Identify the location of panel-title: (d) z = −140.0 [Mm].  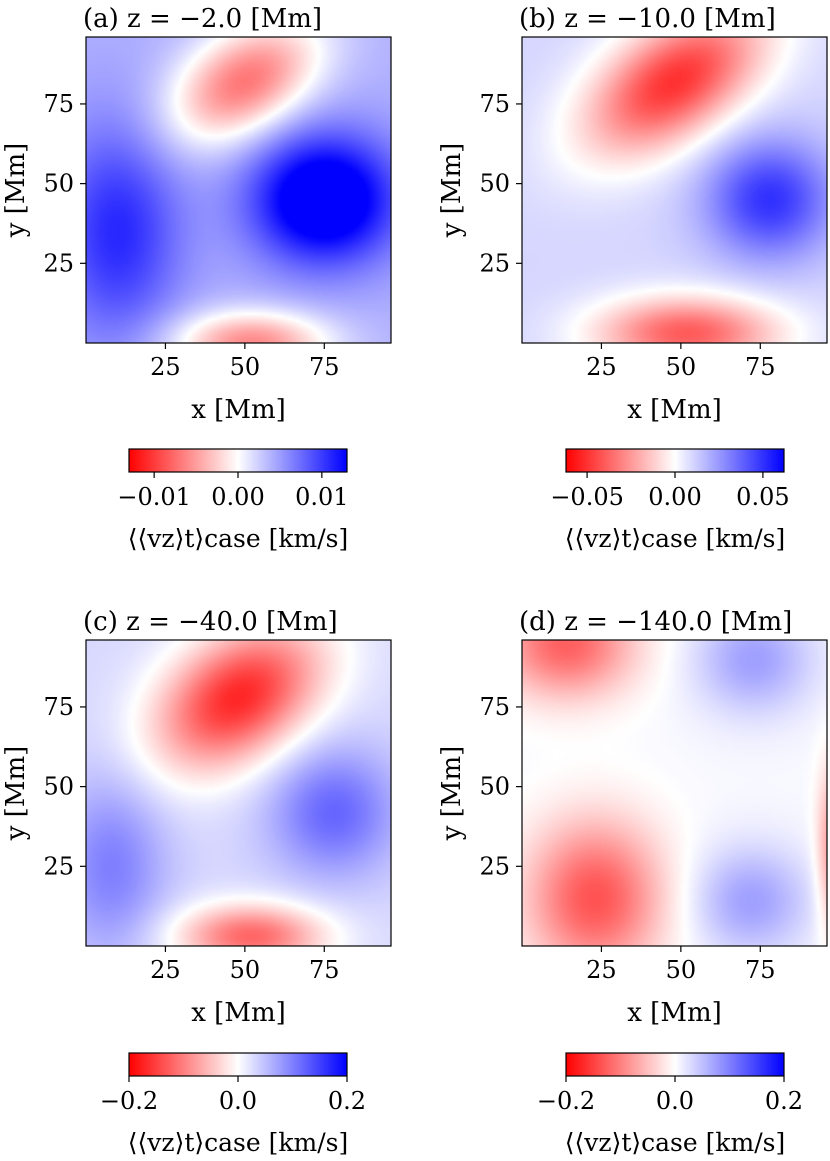
(655, 622).